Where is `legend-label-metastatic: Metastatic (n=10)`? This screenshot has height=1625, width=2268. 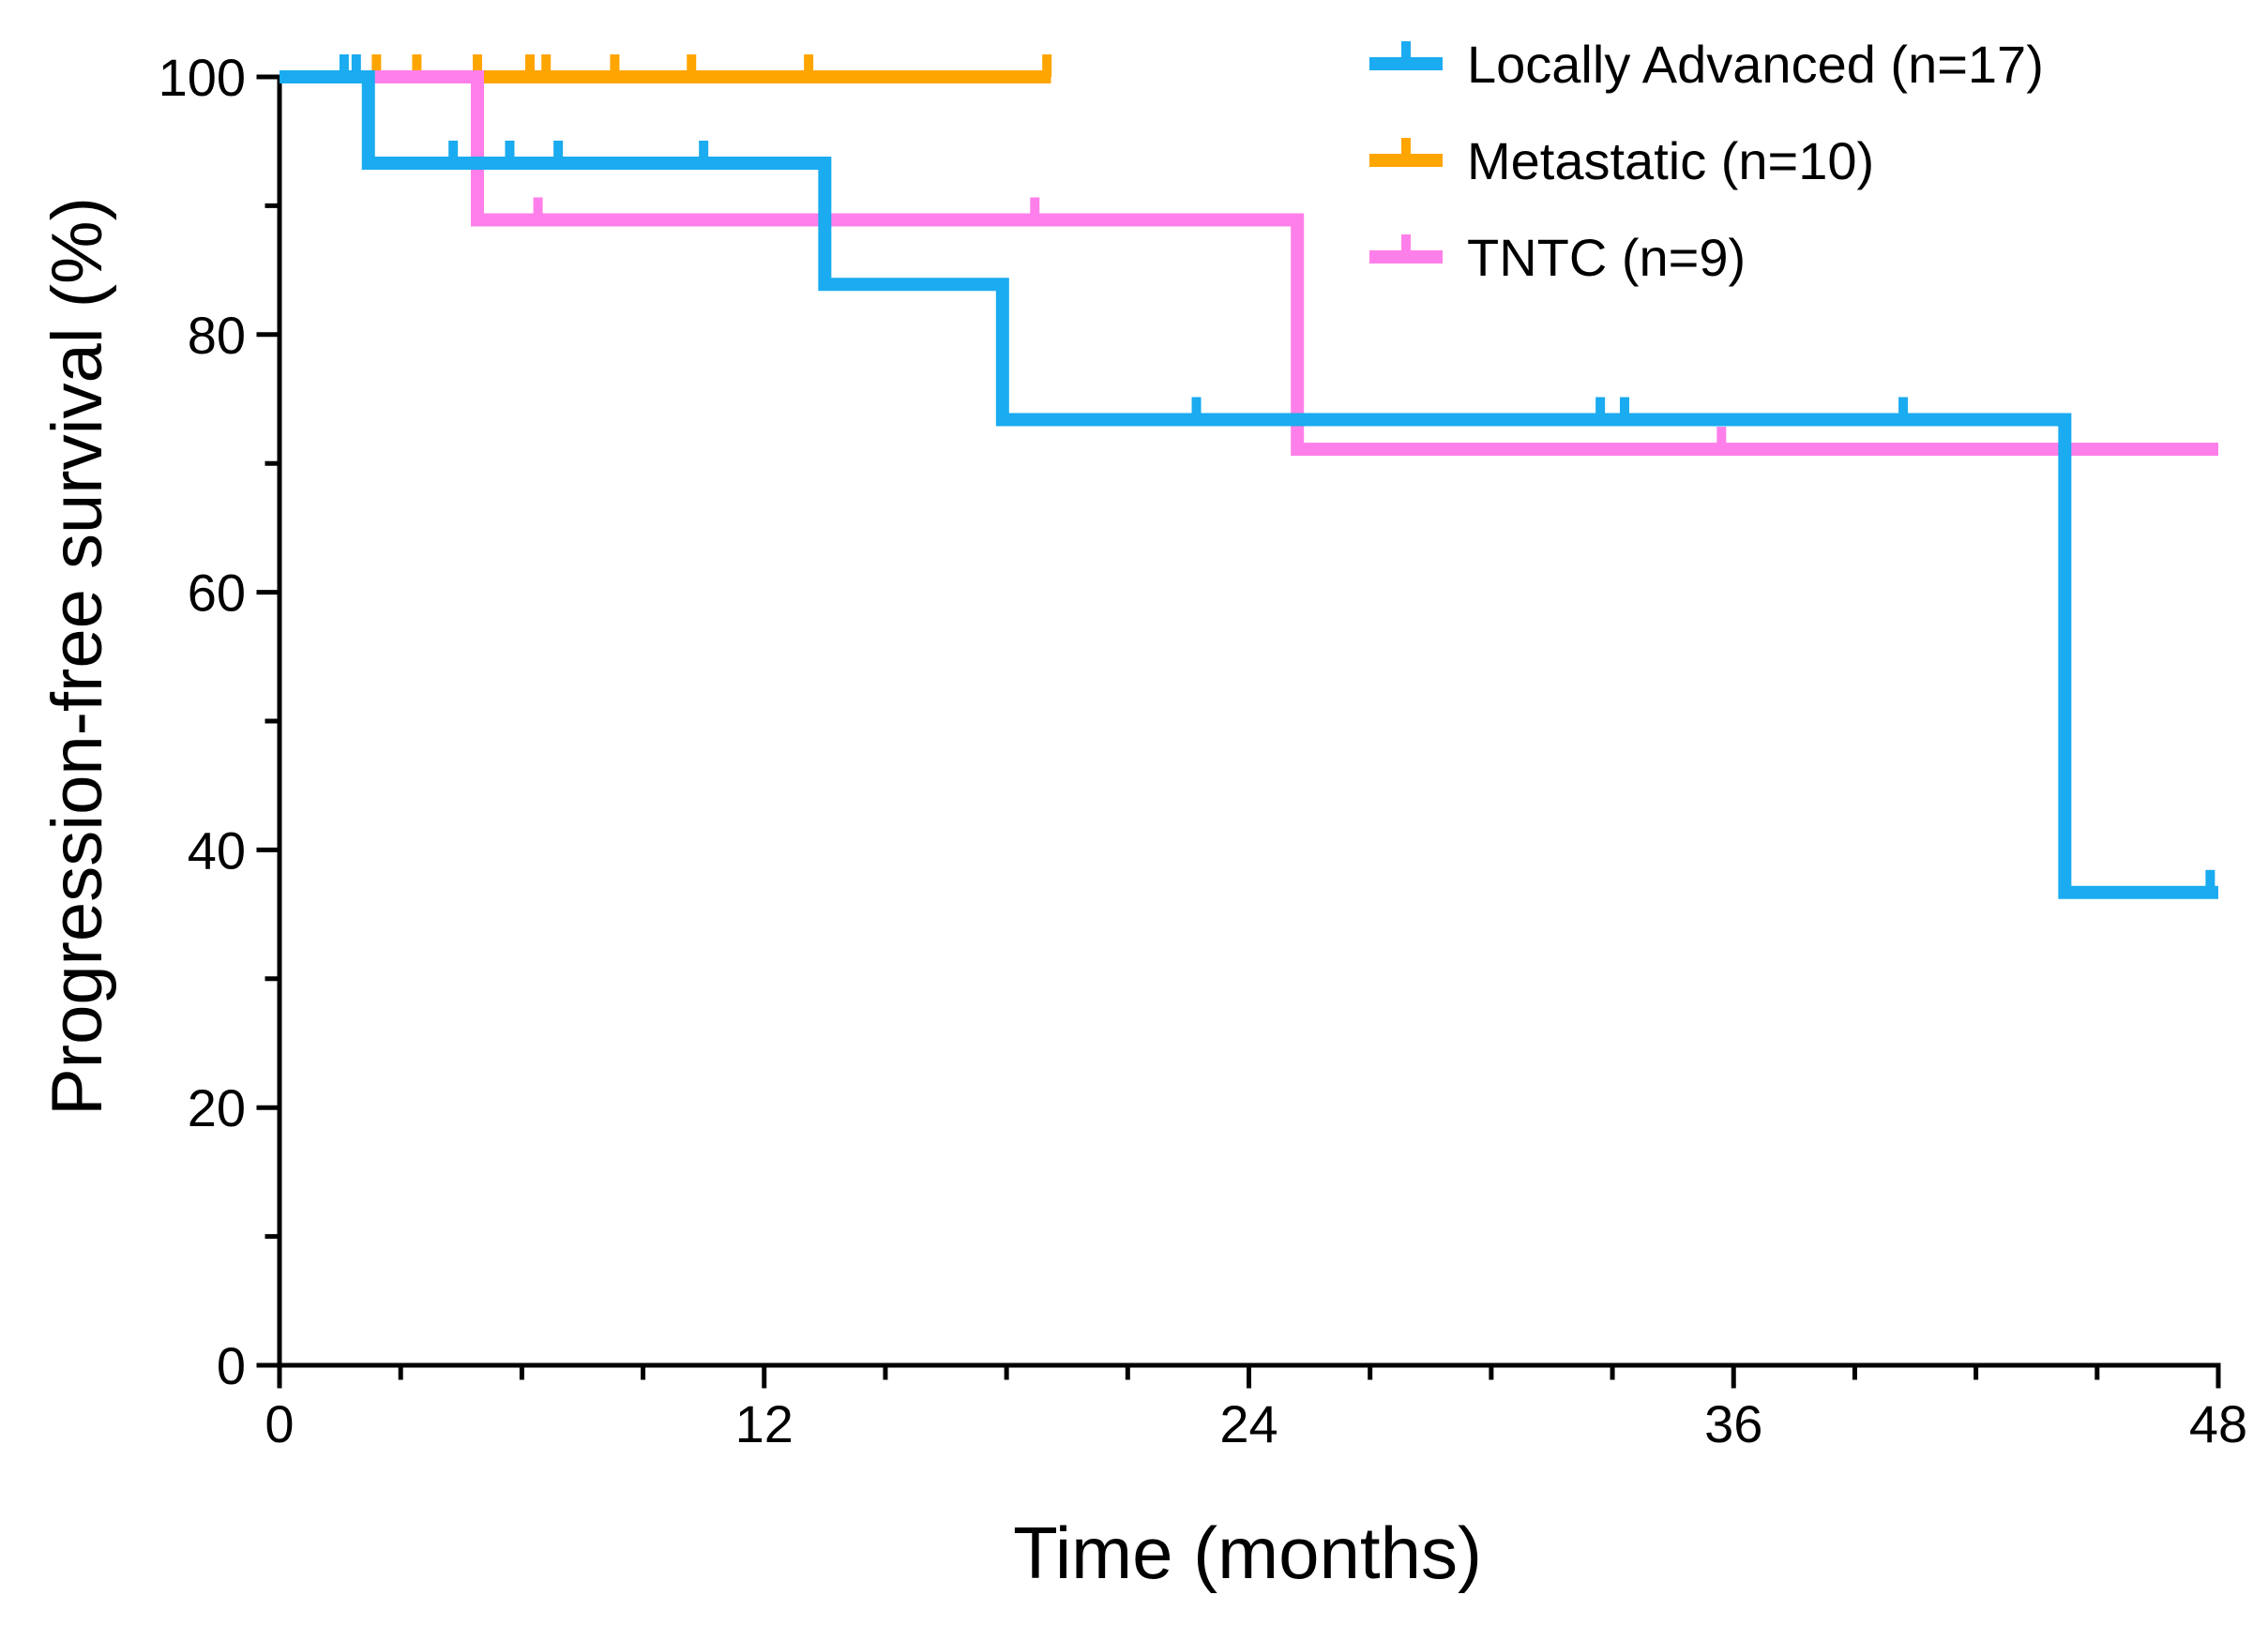
legend-label-metastatic: Metastatic (n=10) is located at coordinates (1670, 161).